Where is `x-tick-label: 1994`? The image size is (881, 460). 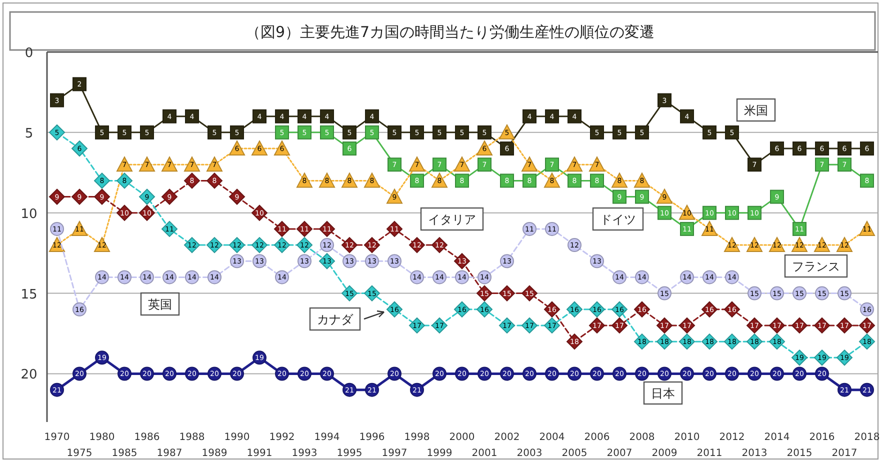 x-tick-label: 1994 is located at coordinates (327, 437).